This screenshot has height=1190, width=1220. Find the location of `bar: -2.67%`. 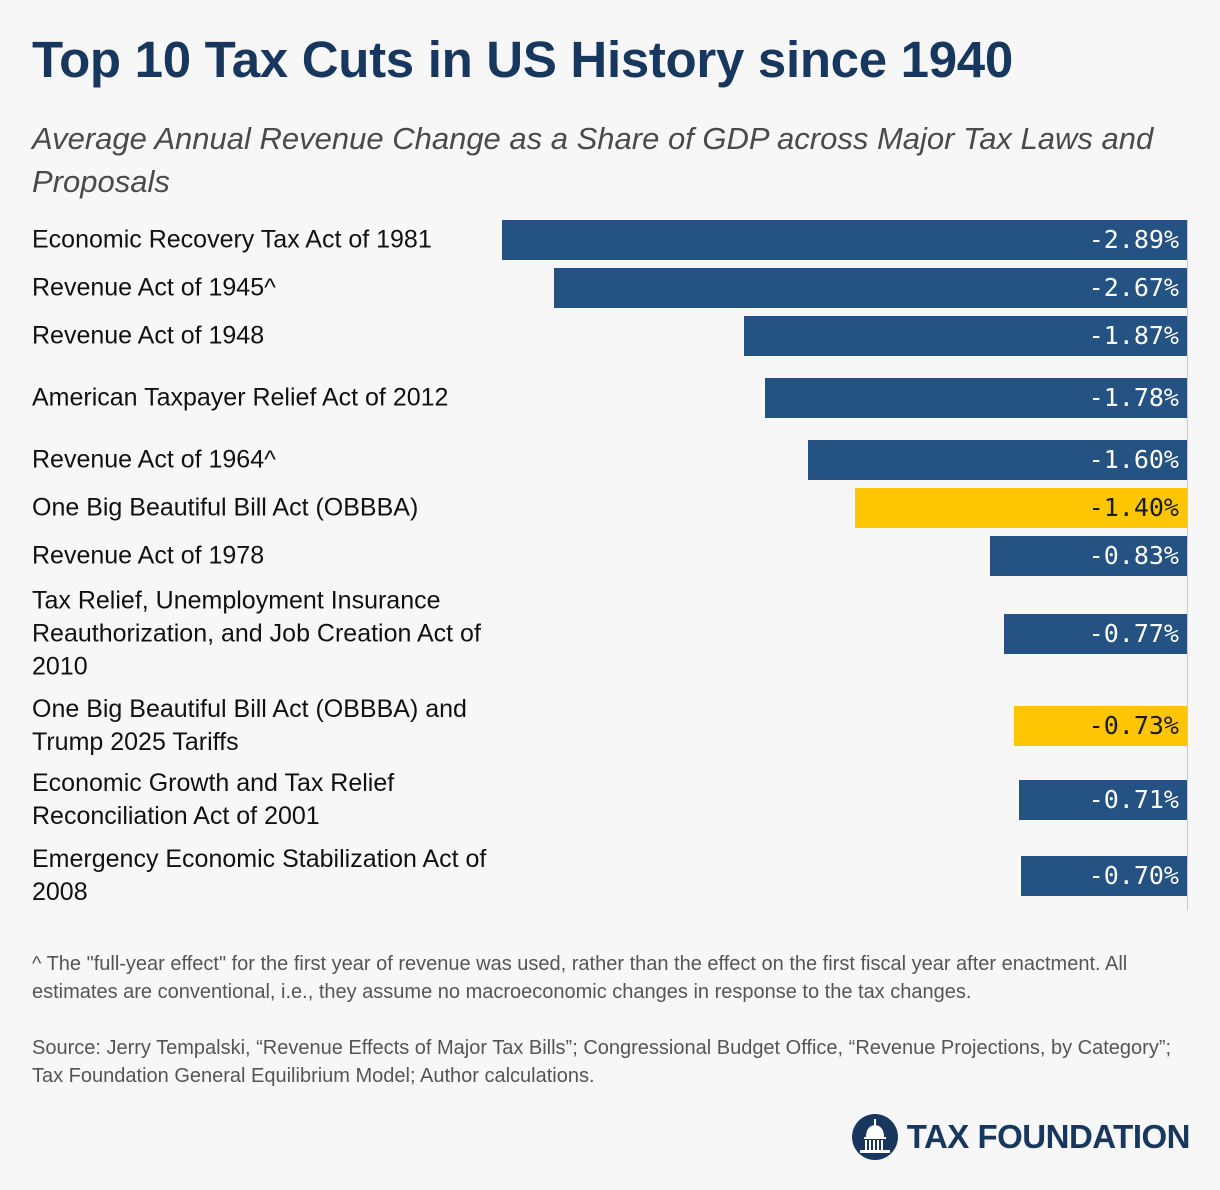

bar: -2.67% is located at coordinates (870, 288).